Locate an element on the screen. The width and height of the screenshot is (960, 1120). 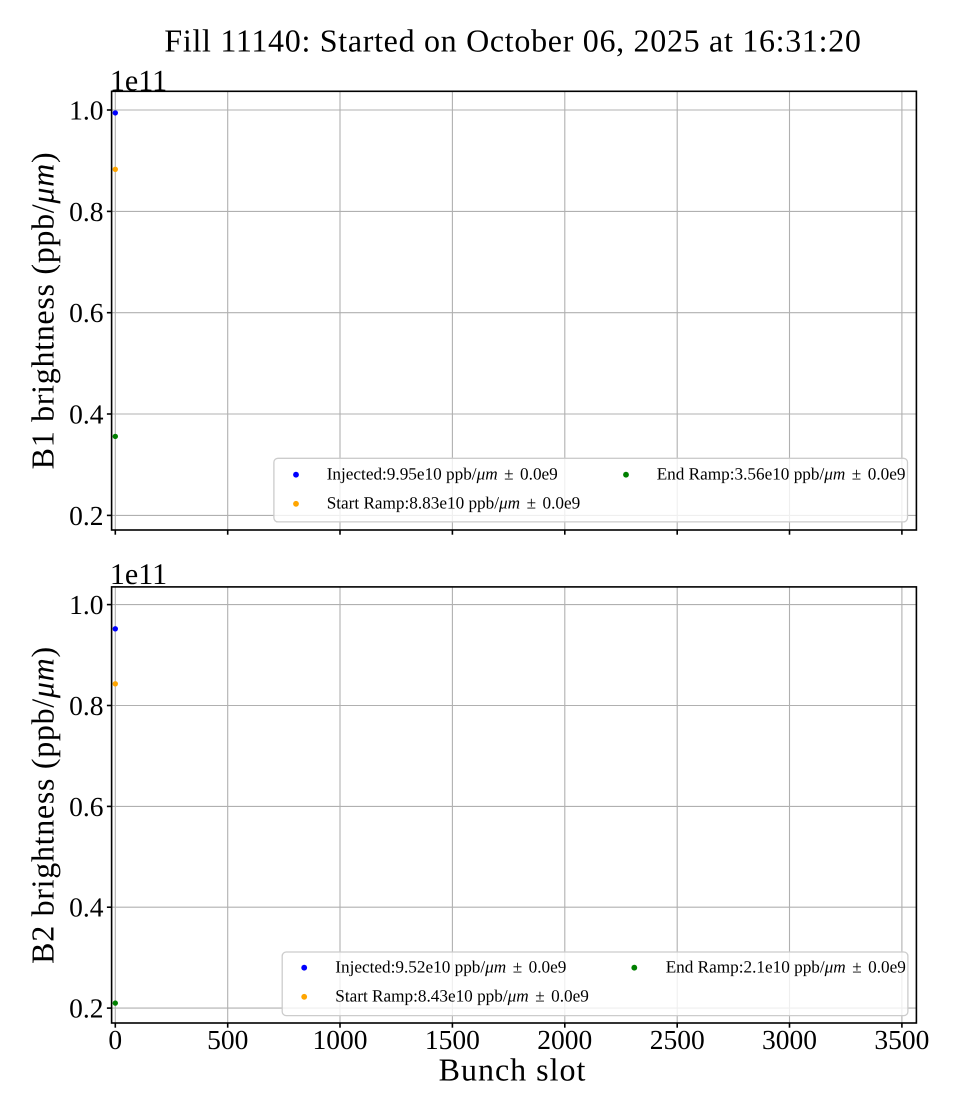
svg-text: 2000 is located at coordinates (564, 1039).